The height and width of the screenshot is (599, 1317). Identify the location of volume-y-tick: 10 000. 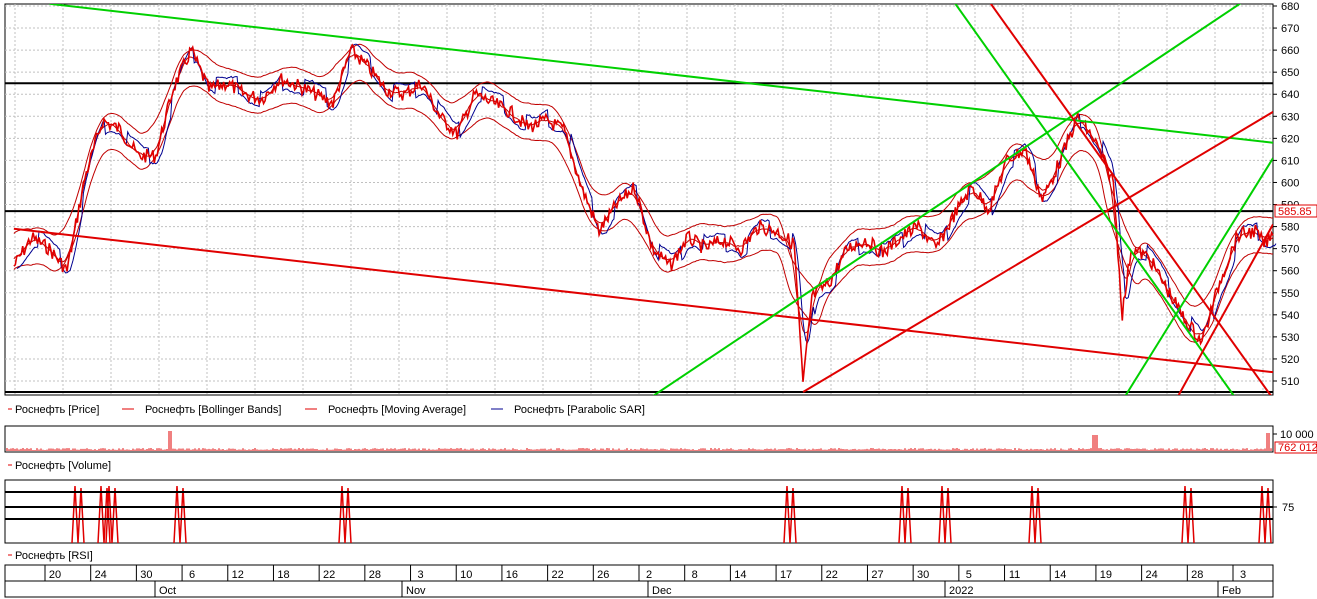
(1297, 435).